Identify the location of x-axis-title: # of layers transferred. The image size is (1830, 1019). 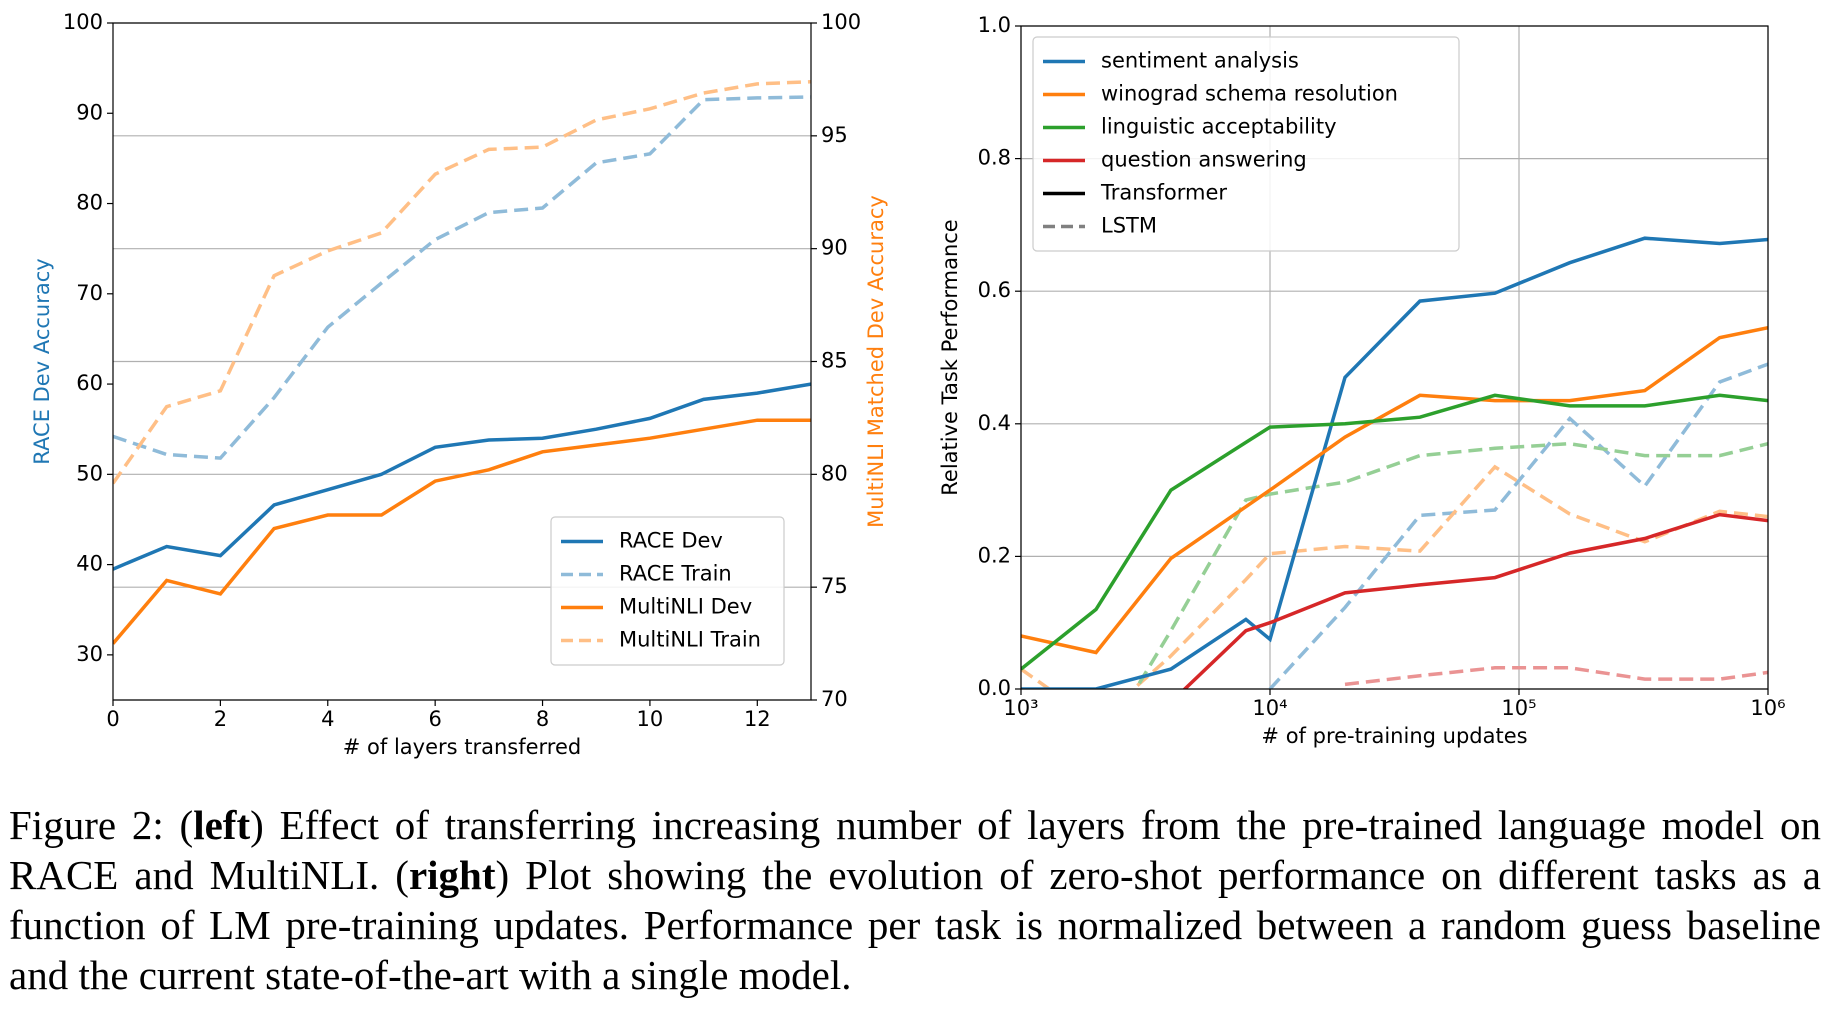
(462, 747).